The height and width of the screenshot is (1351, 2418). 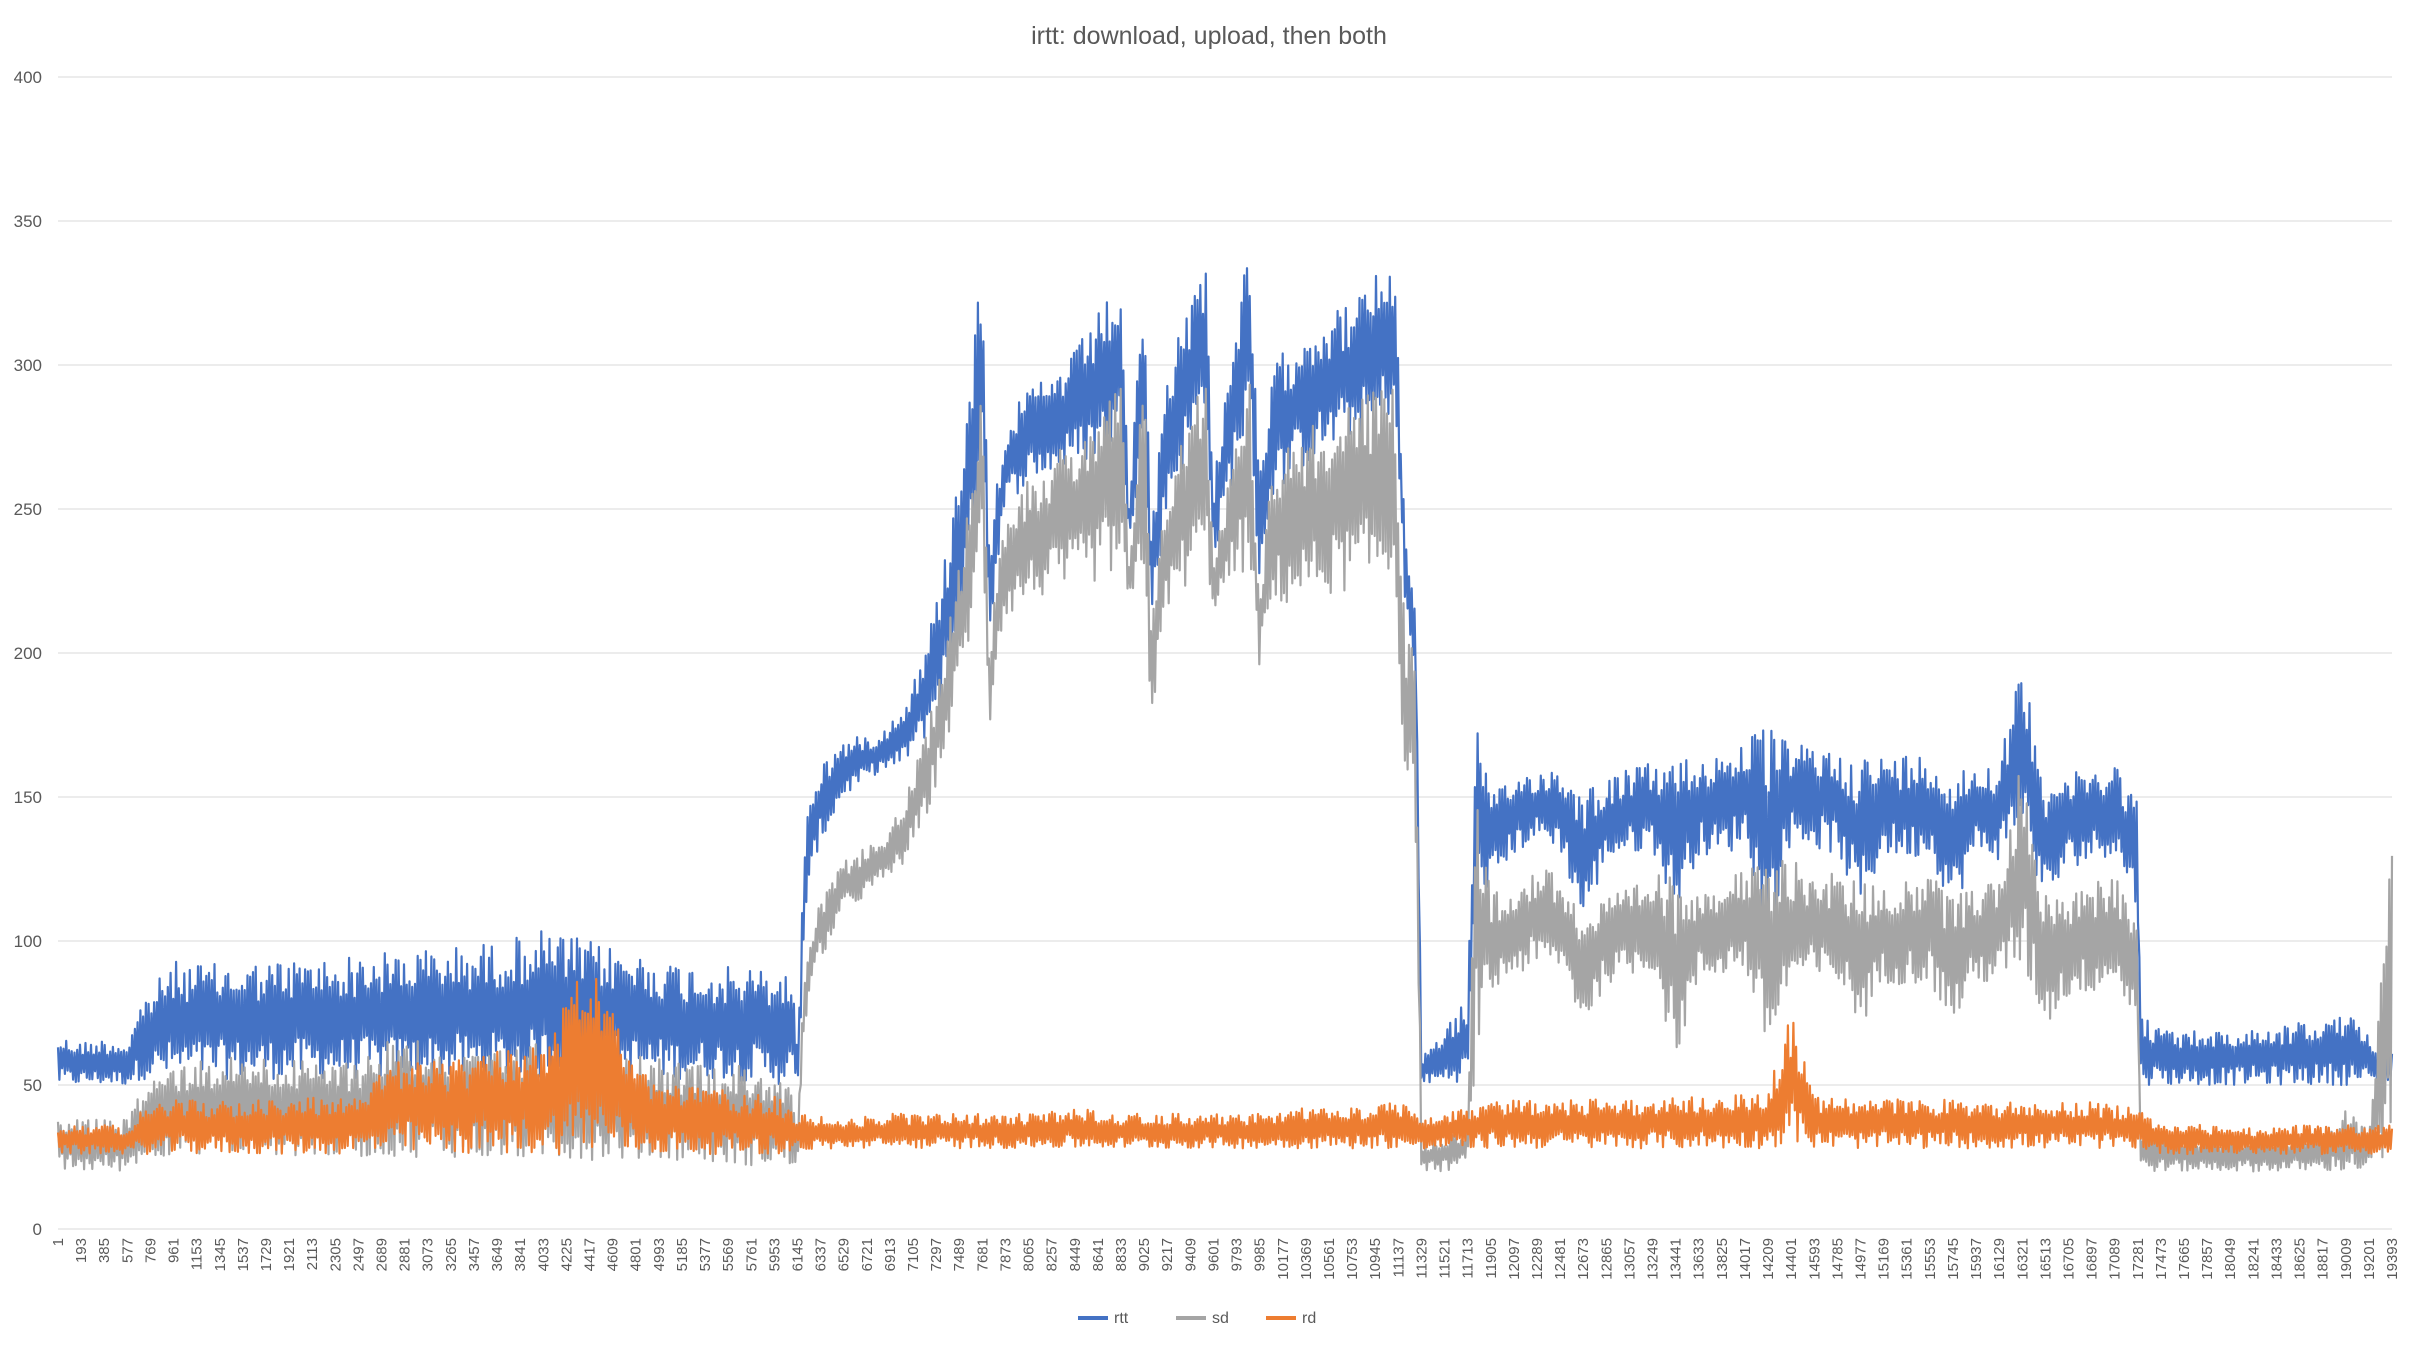 I want to click on x-tick-label: 11713, so click(x=1468, y=1258).